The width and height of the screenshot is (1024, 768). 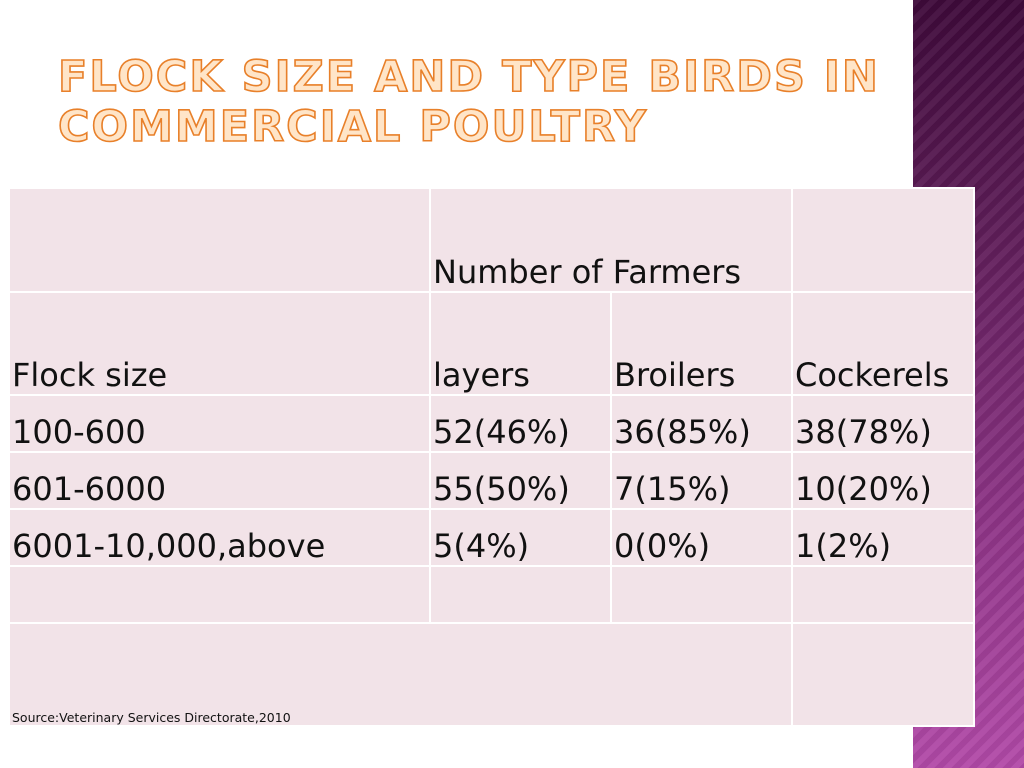 What do you see at coordinates (520, 537) in the screenshot?
I see `layers-cell: 5(4%)` at bounding box center [520, 537].